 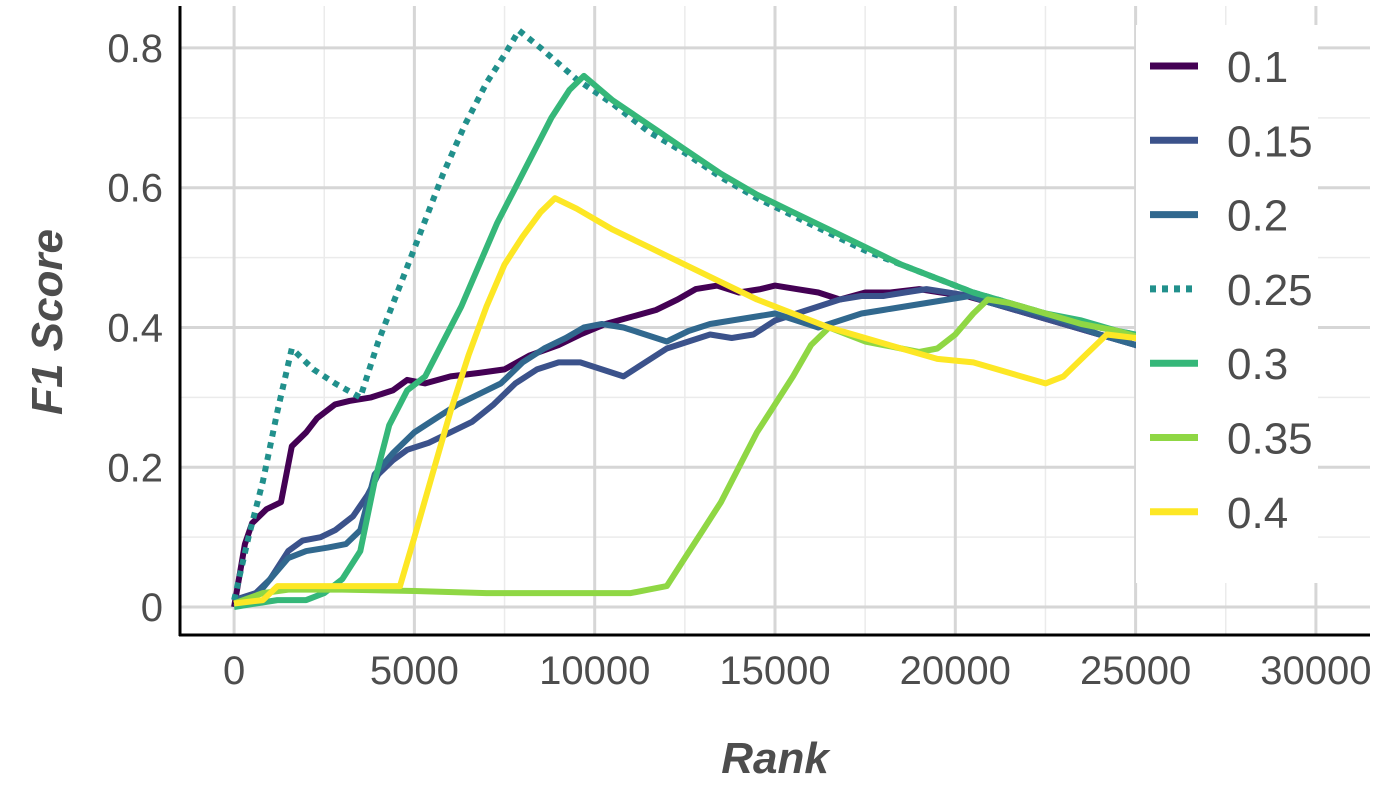 I want to click on y-tick-label: 0.2, so click(x=135, y=468).